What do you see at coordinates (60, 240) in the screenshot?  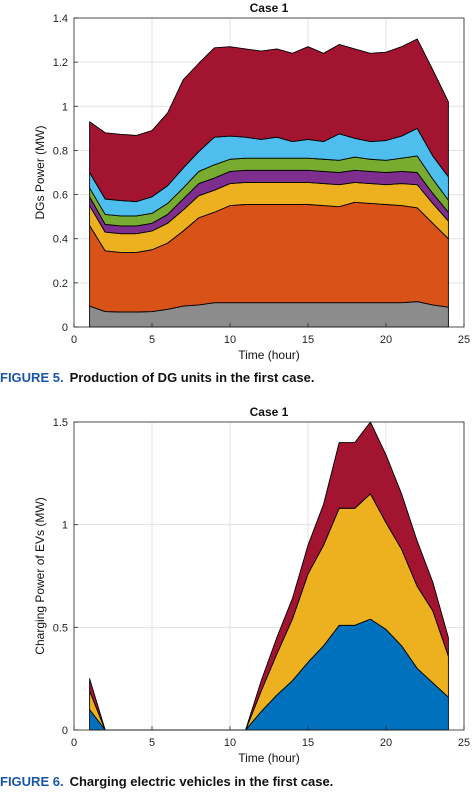 I see `y-tick-label: 0.4` at bounding box center [60, 240].